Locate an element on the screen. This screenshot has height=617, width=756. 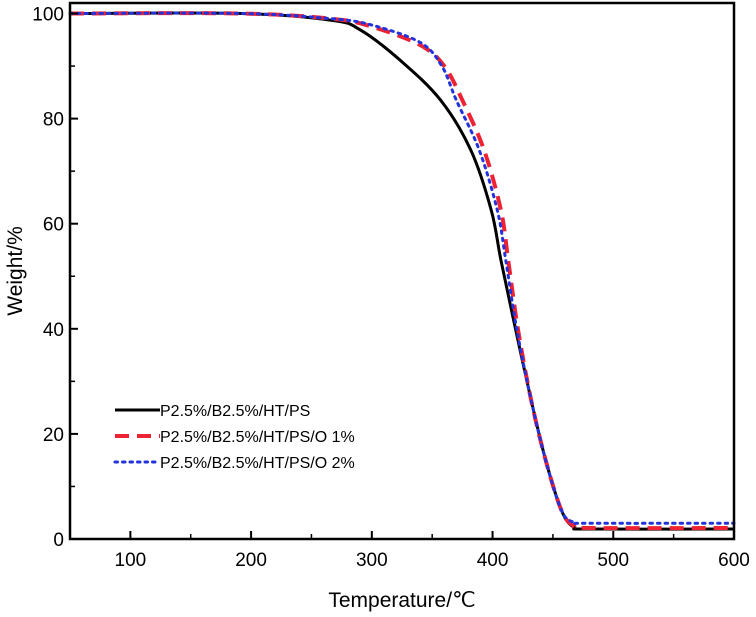
y-tick-label: 0 is located at coordinates (58, 540).